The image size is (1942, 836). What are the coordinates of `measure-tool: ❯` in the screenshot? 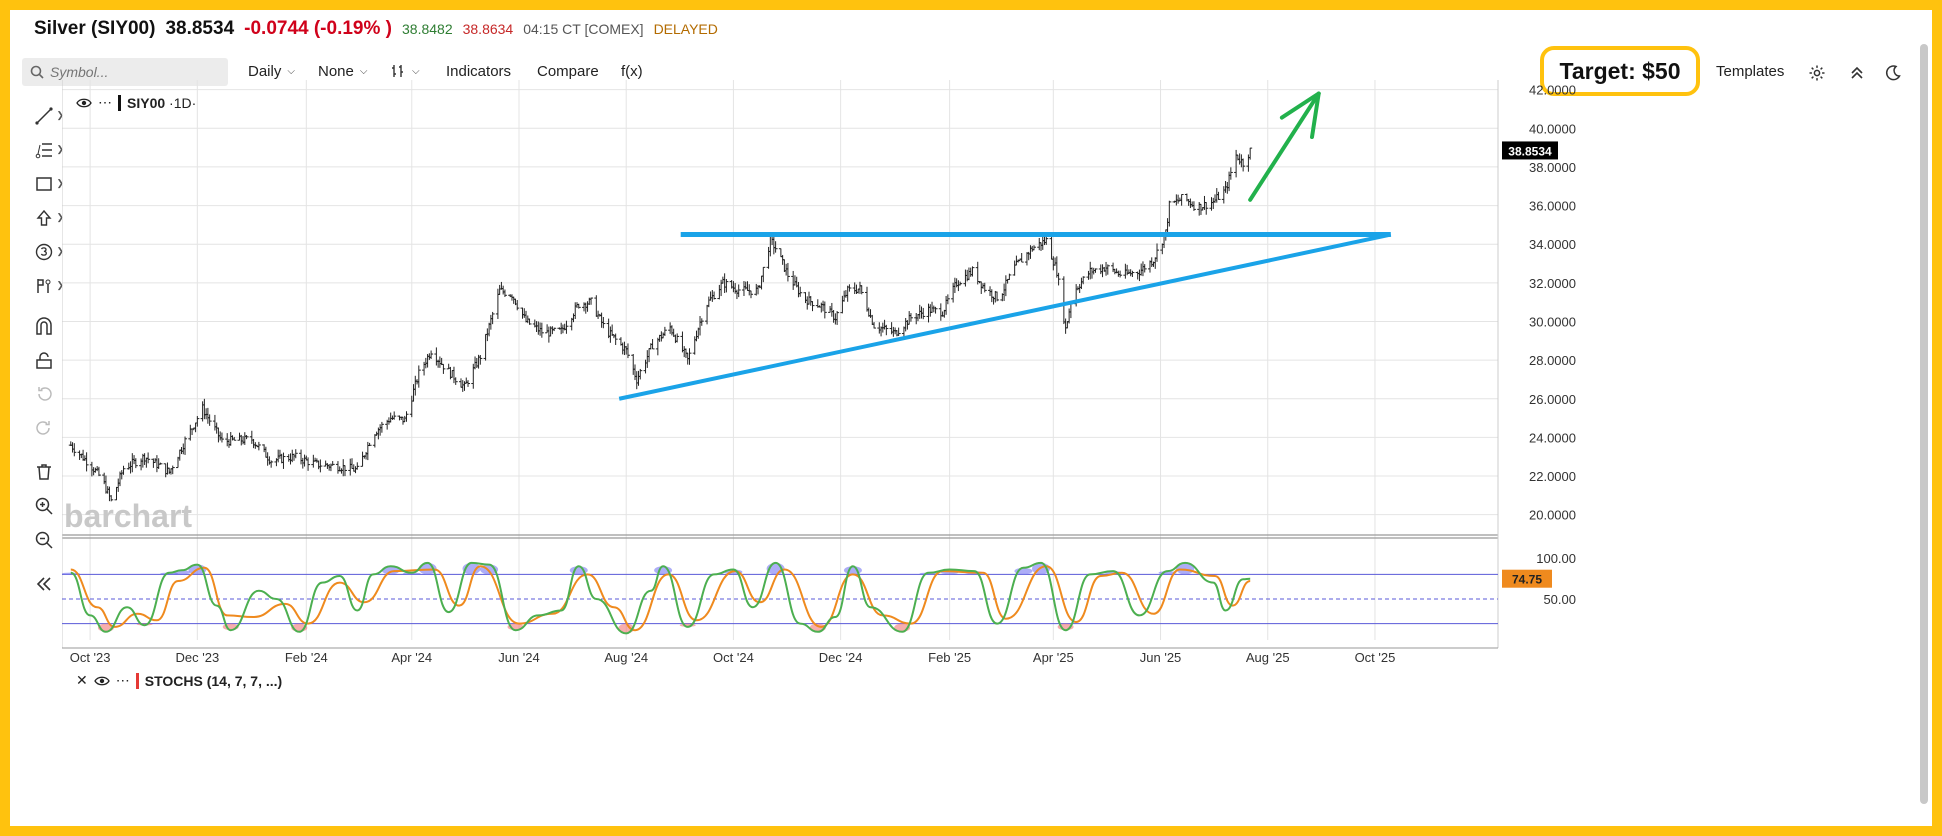 It's located at (45, 286).